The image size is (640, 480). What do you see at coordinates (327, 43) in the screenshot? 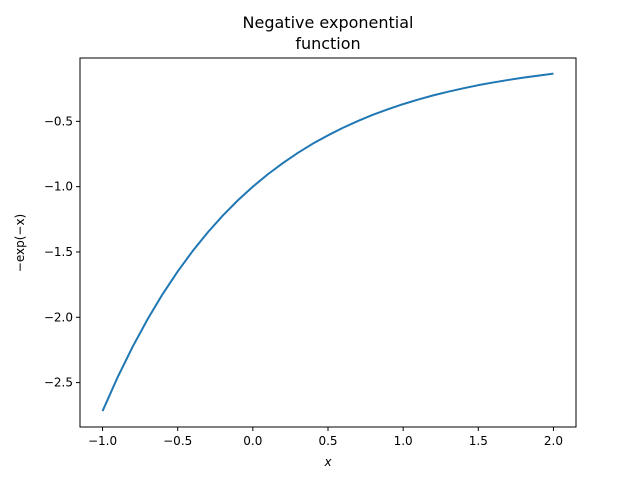
I see `chart-title-line-2: function` at bounding box center [327, 43].